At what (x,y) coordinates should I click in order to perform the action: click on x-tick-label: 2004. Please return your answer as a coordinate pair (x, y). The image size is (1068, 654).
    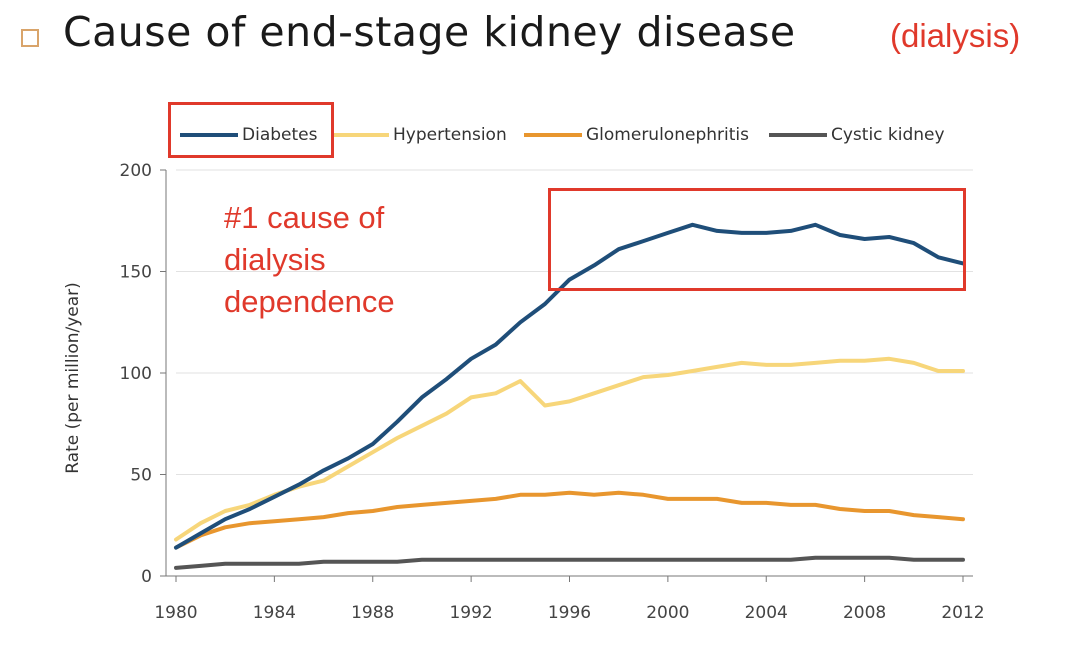
    Looking at the image, I should click on (766, 613).